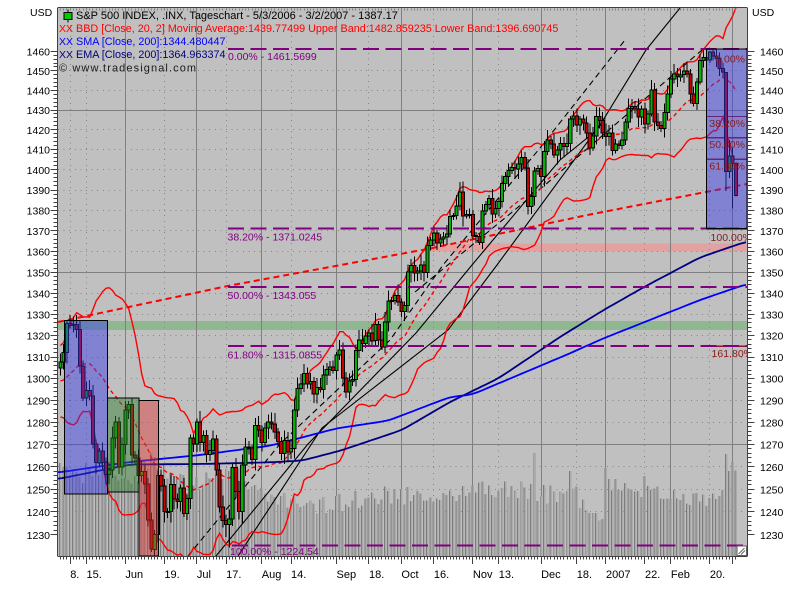 The image size is (806, 591). What do you see at coordinates (275, 238) in the screenshot?
I see `svg-text: 38.20% - 1371.0245` at bounding box center [275, 238].